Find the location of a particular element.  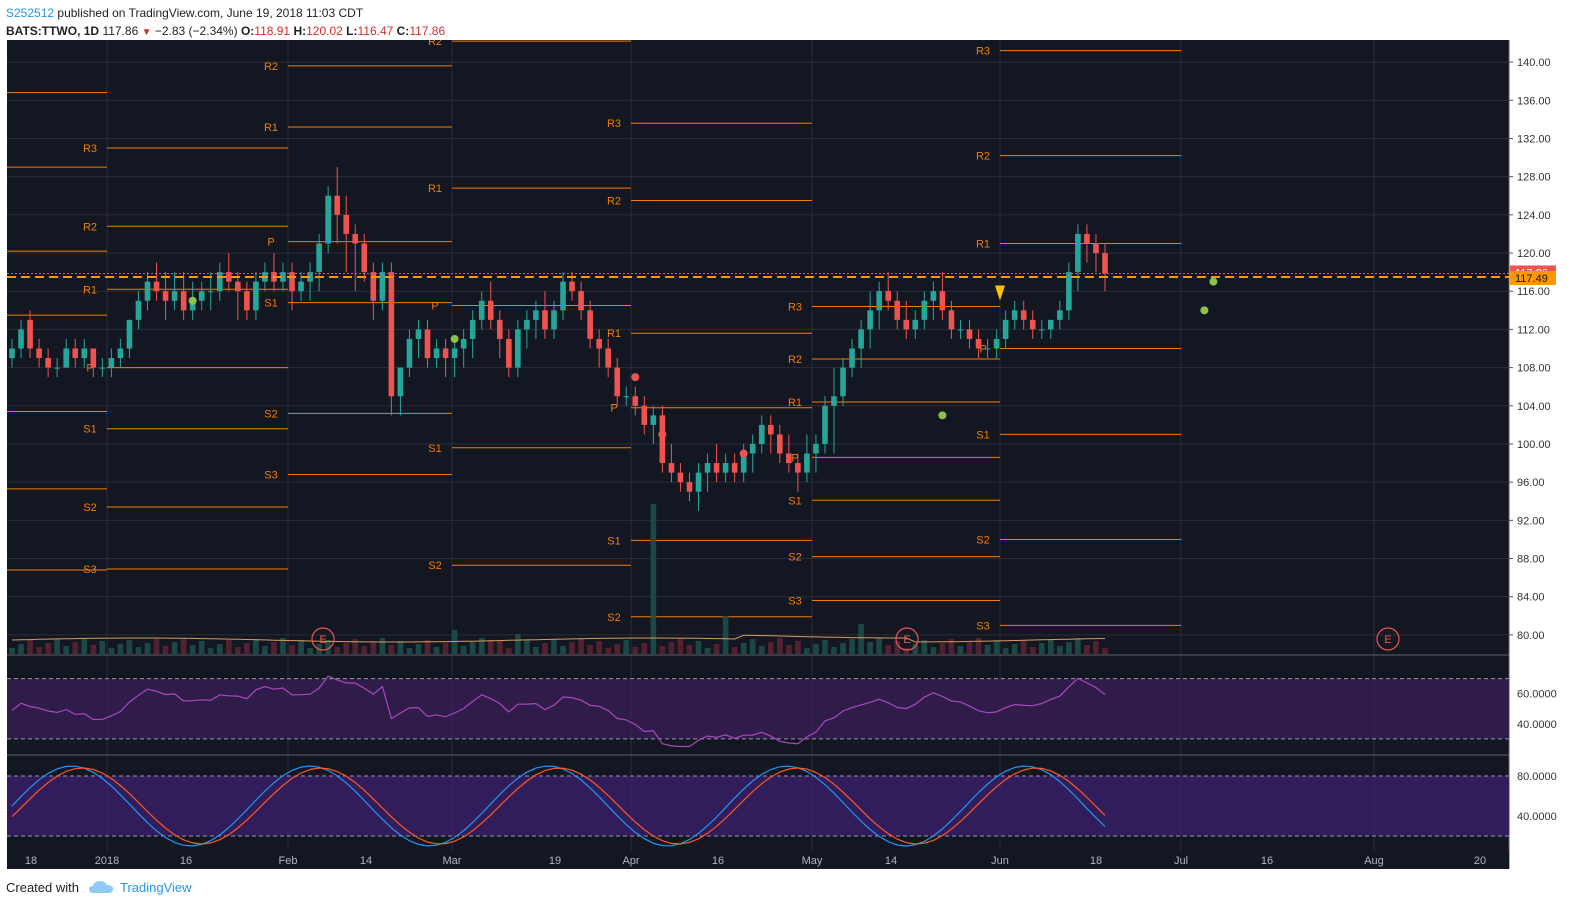

price-tick-label: 84.00 is located at coordinates (1531, 598).